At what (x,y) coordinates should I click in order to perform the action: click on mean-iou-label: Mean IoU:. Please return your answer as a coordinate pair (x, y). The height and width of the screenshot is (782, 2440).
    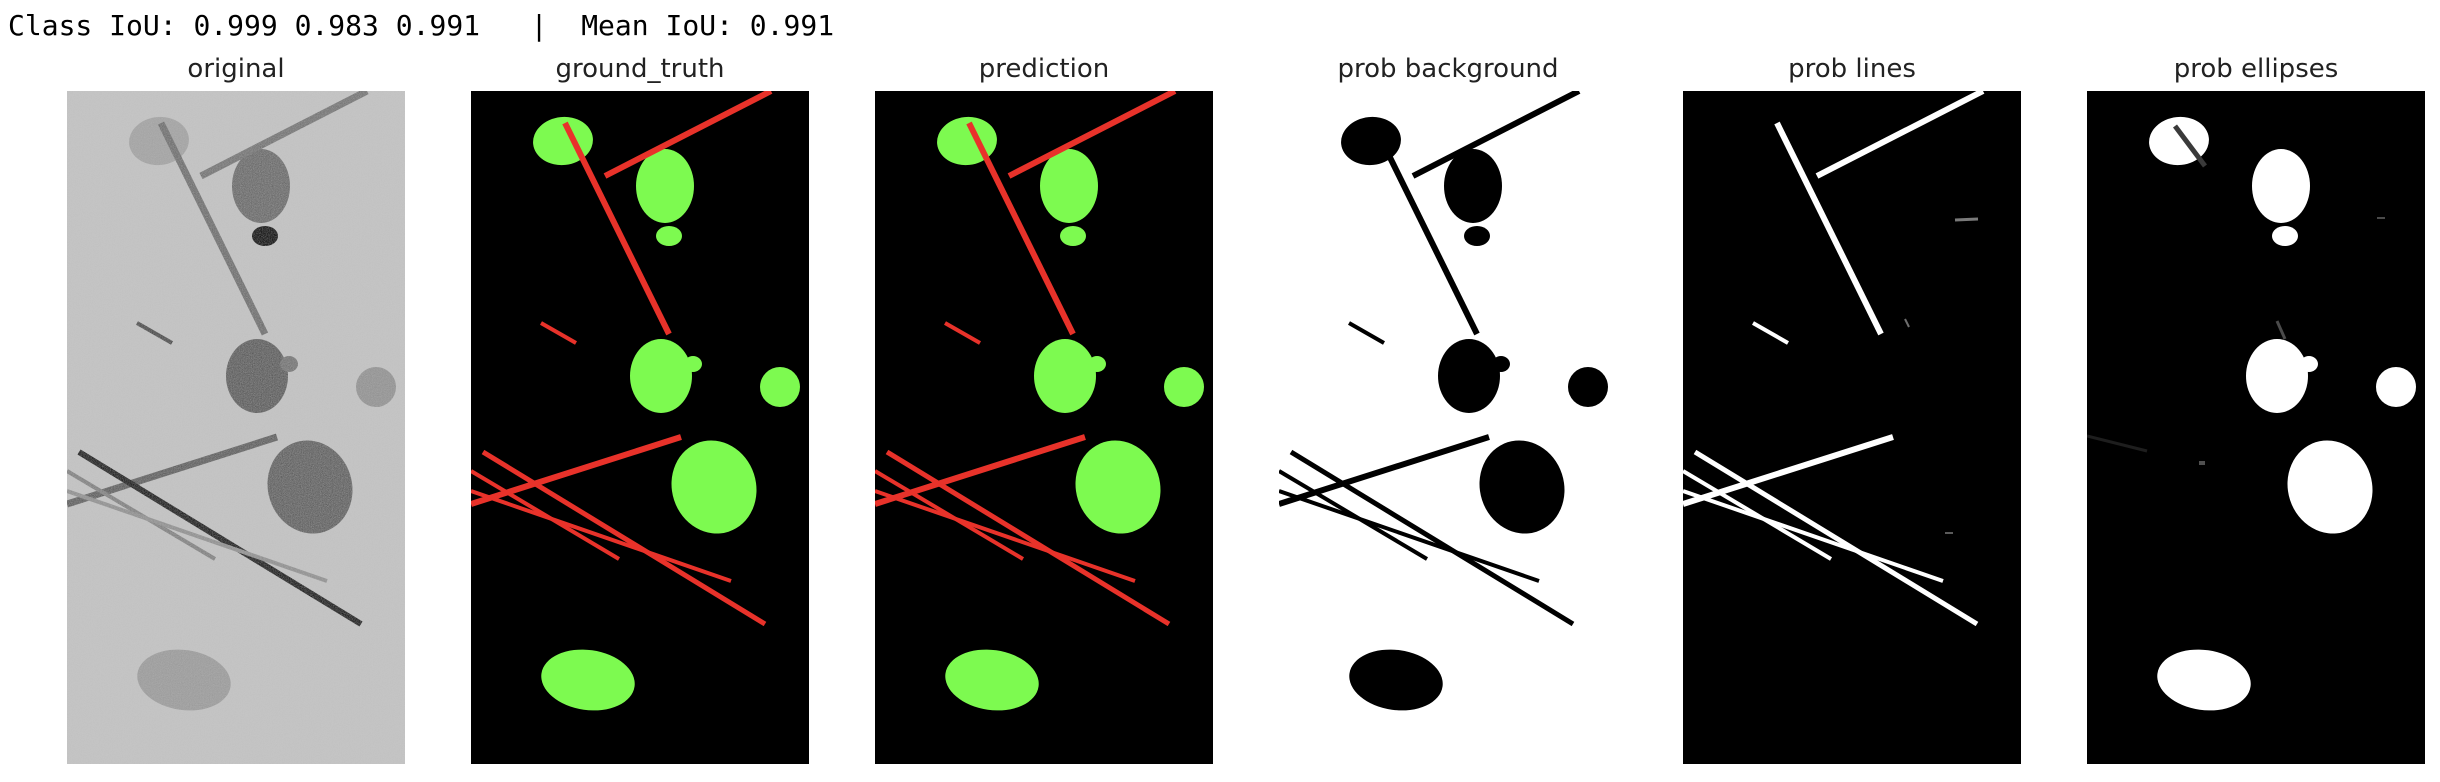
    Looking at the image, I should click on (657, 25).